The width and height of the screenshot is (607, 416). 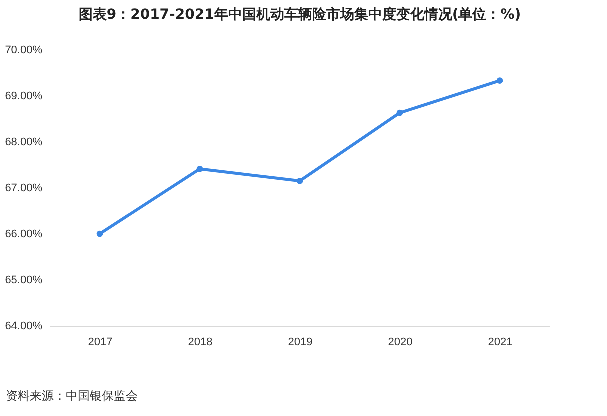 What do you see at coordinates (24, 326) in the screenshot?
I see `y-tick-label: 64.00%` at bounding box center [24, 326].